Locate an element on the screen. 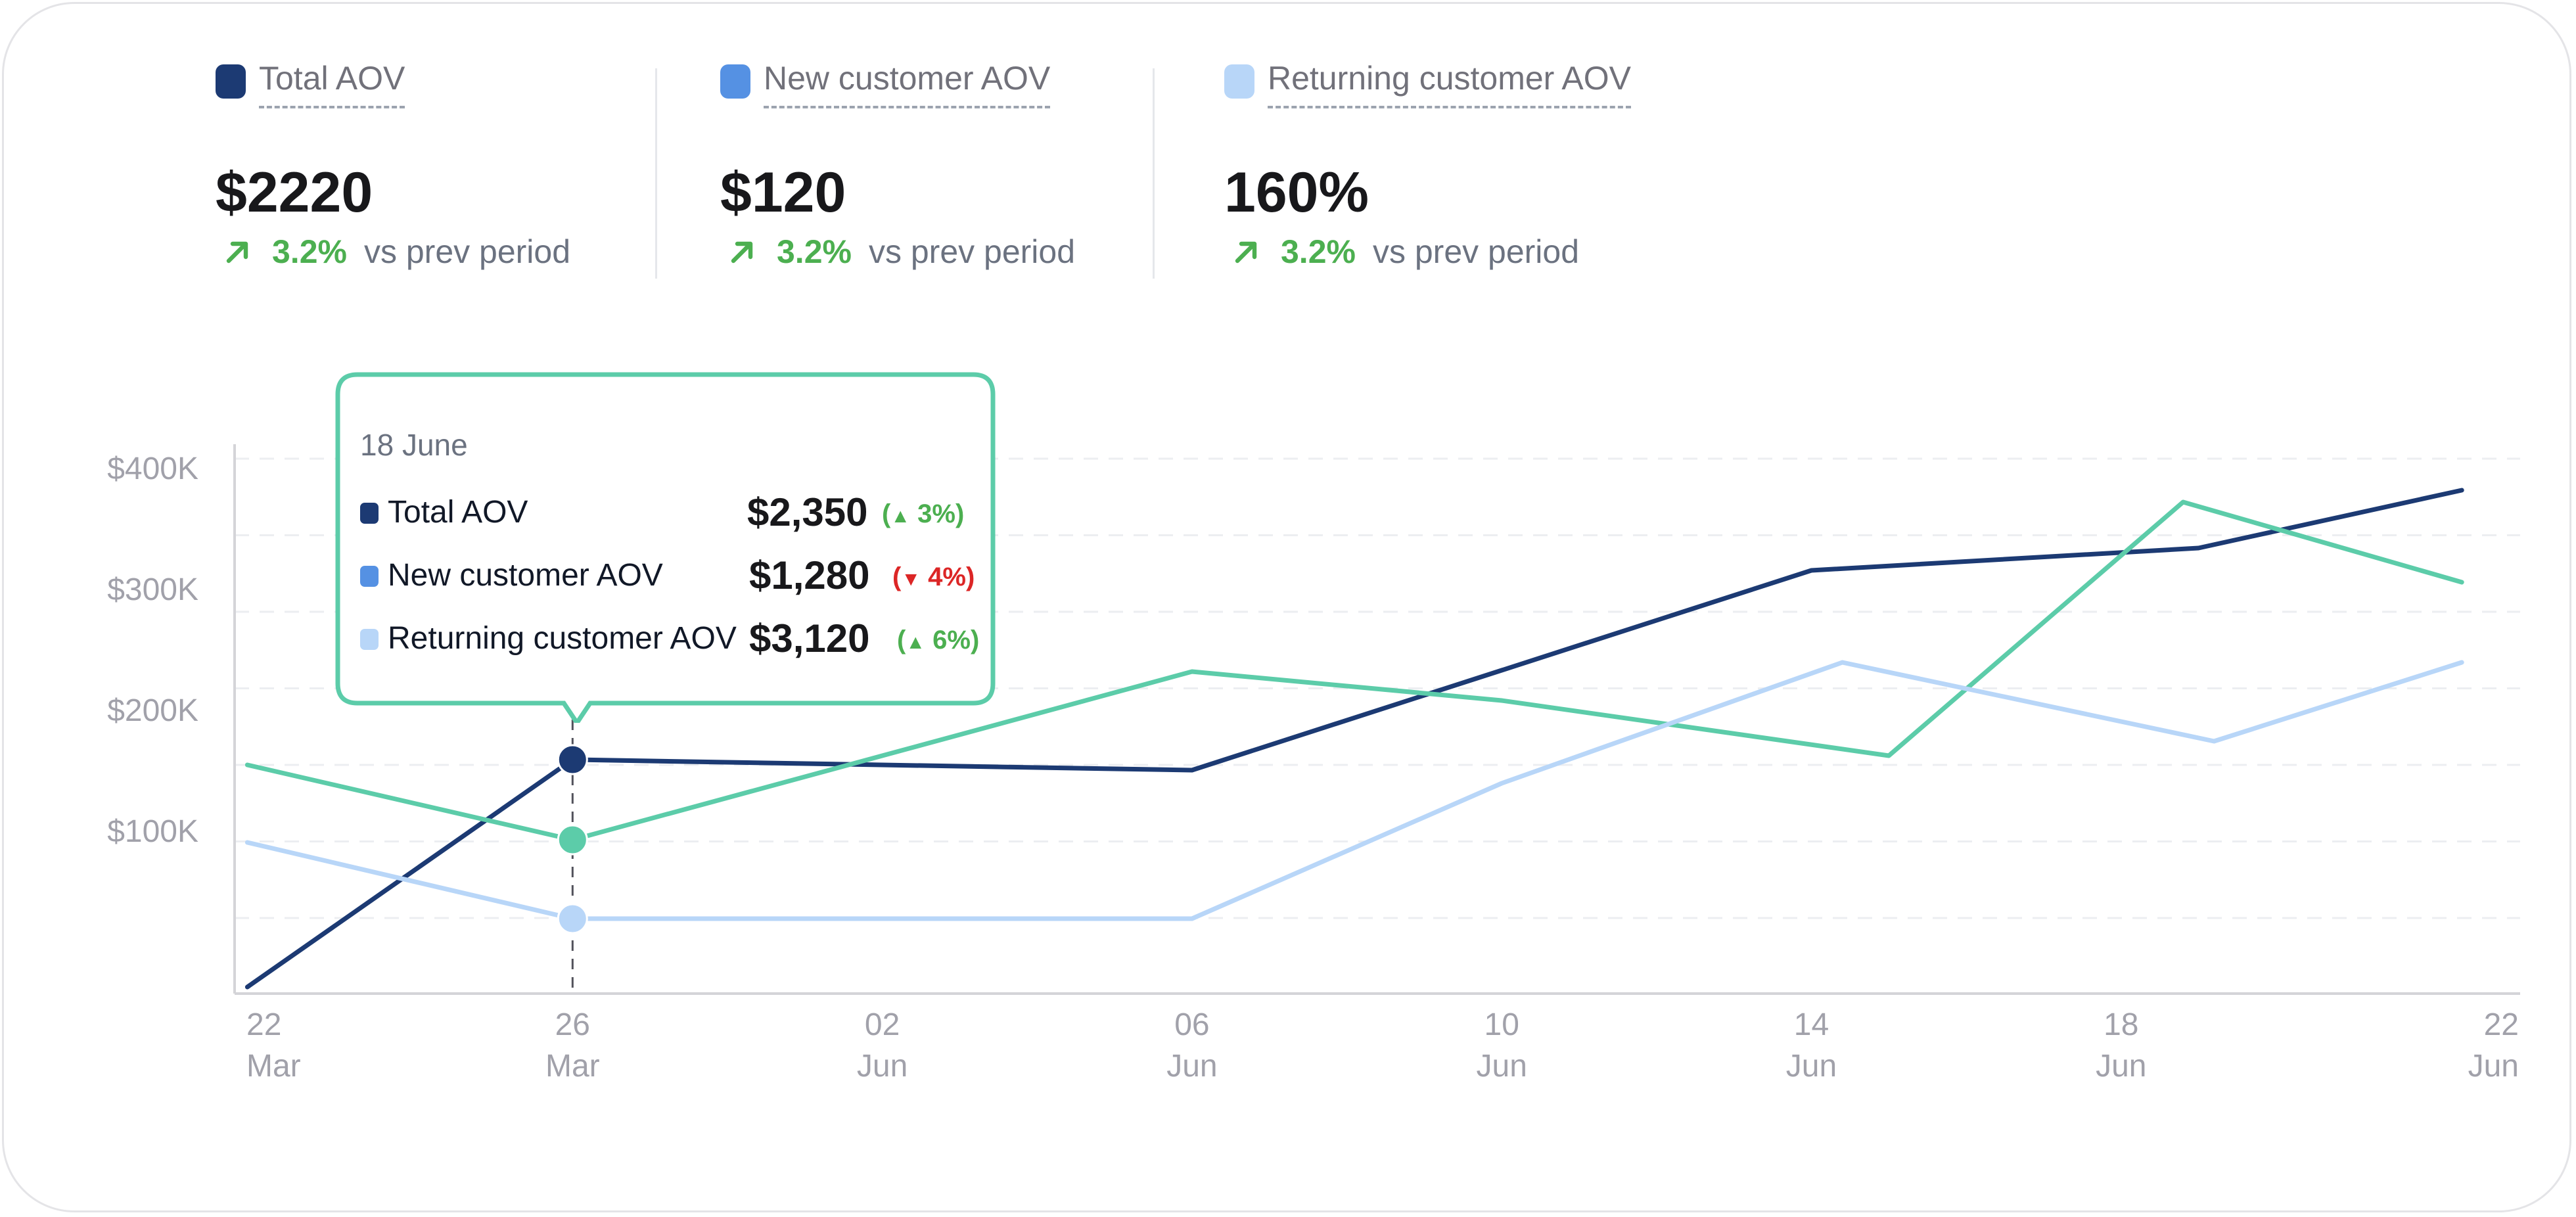  tooltip-change-value: 4% is located at coordinates (947, 577).